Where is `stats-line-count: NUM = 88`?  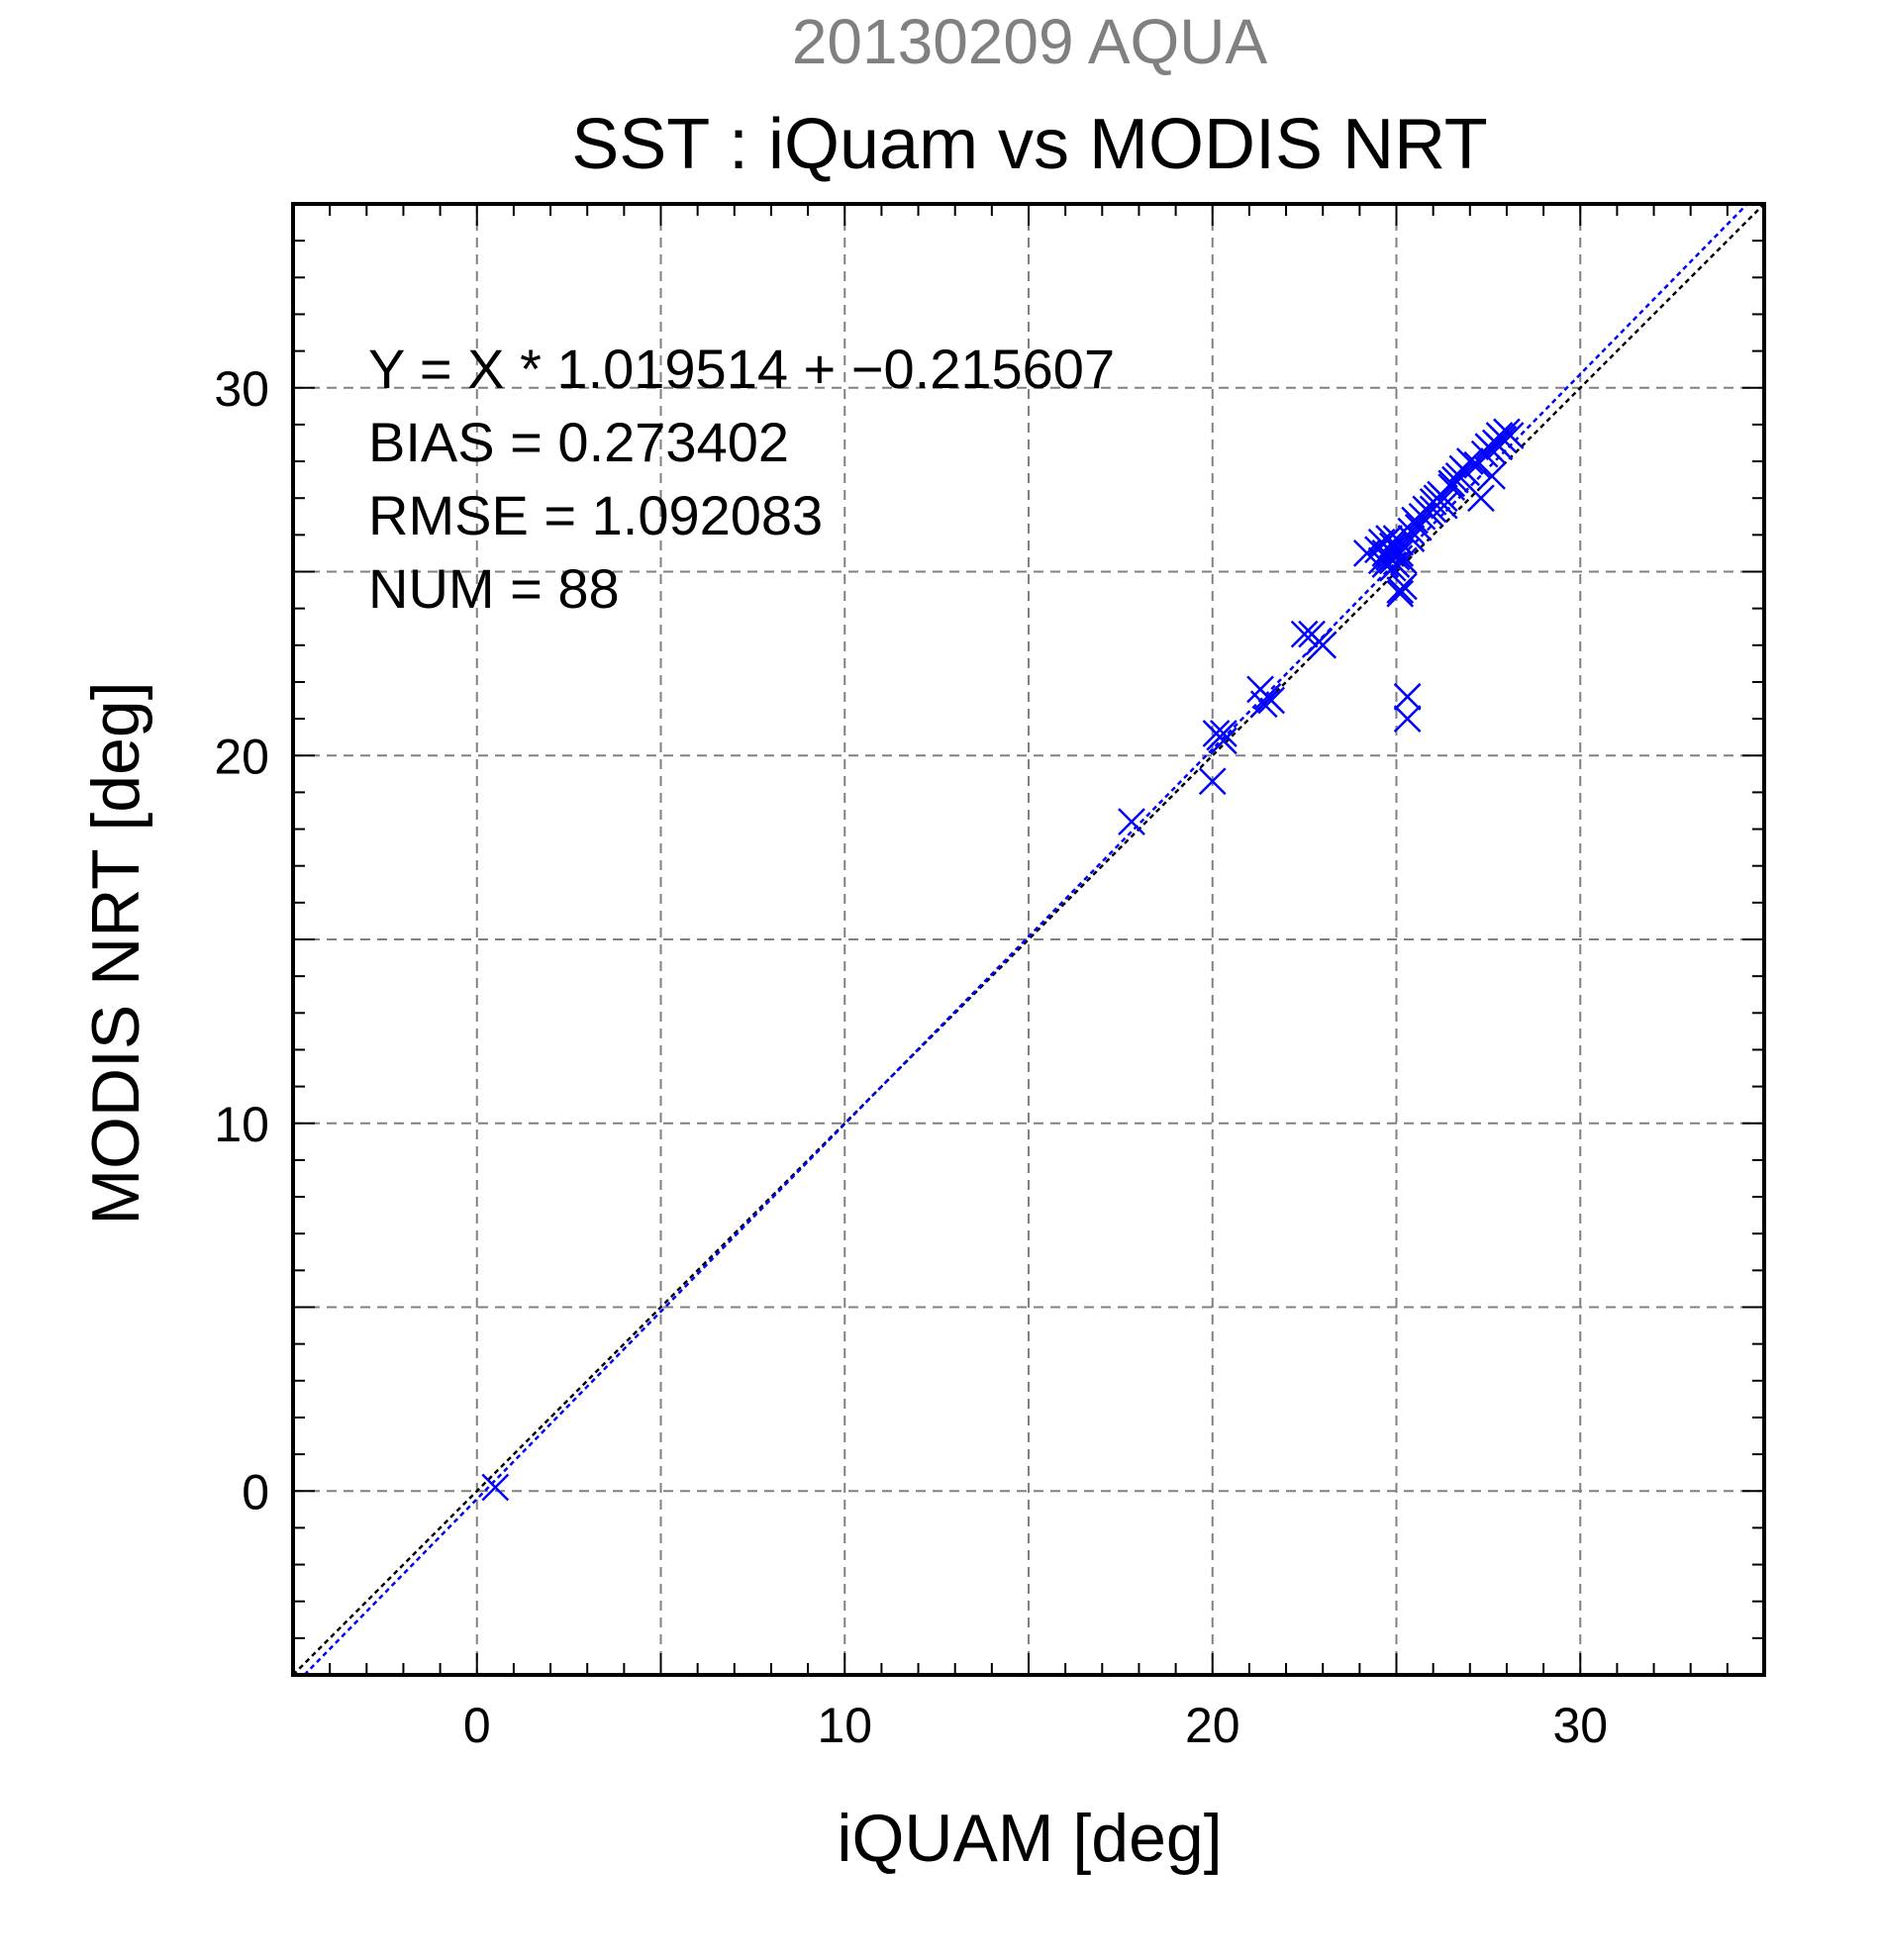
stats-line-count: NUM = 88 is located at coordinates (494, 588).